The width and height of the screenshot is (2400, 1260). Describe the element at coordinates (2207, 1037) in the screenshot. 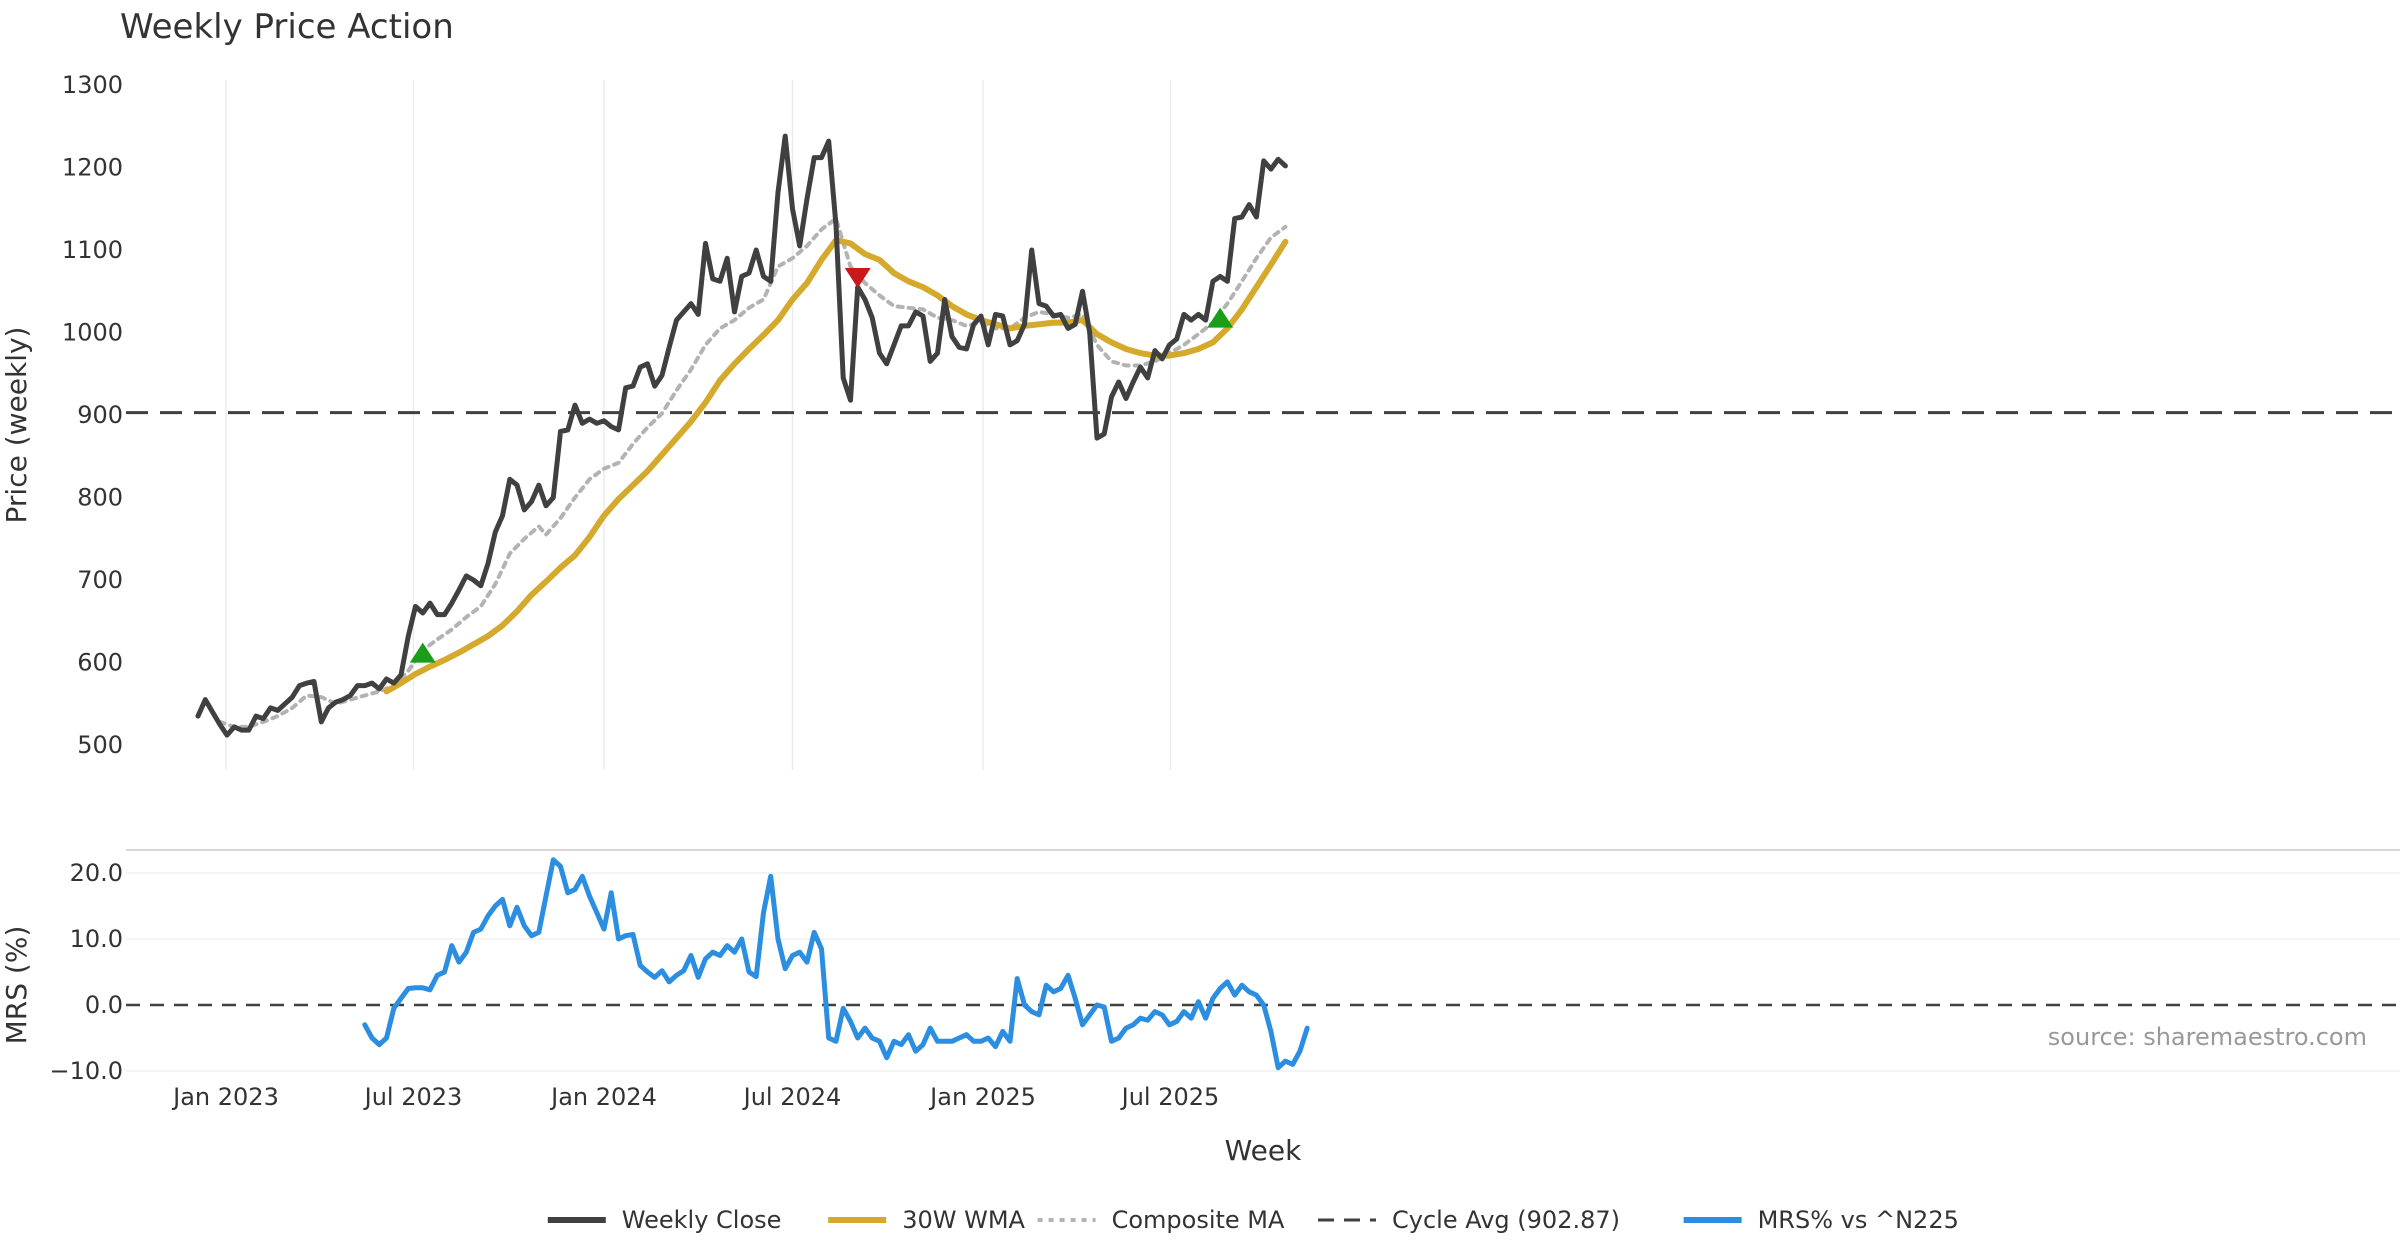

I see `source-note: source: sharemaestro.com` at that location.